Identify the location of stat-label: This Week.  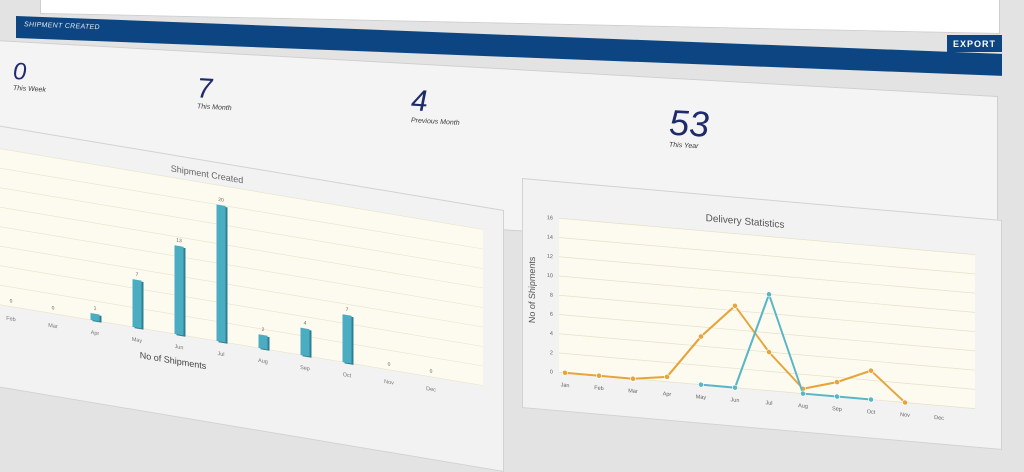
(29, 89).